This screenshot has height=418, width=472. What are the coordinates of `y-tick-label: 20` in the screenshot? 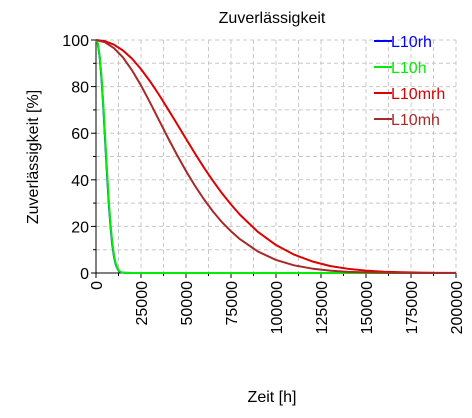 It's located at (80, 227).